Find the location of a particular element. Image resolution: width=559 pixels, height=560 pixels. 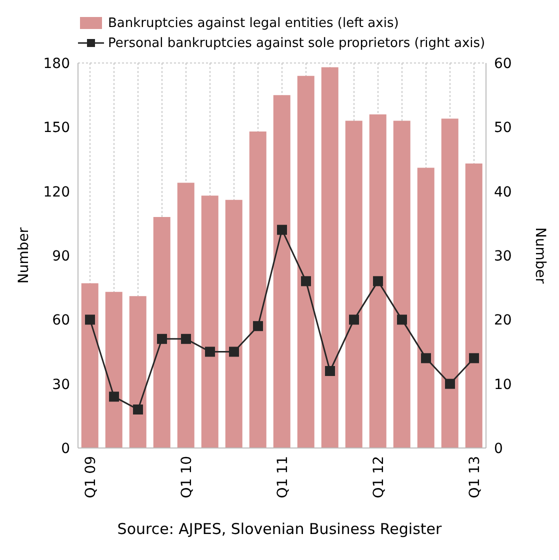

x-tick-label: Q1 12 is located at coordinates (378, 477).